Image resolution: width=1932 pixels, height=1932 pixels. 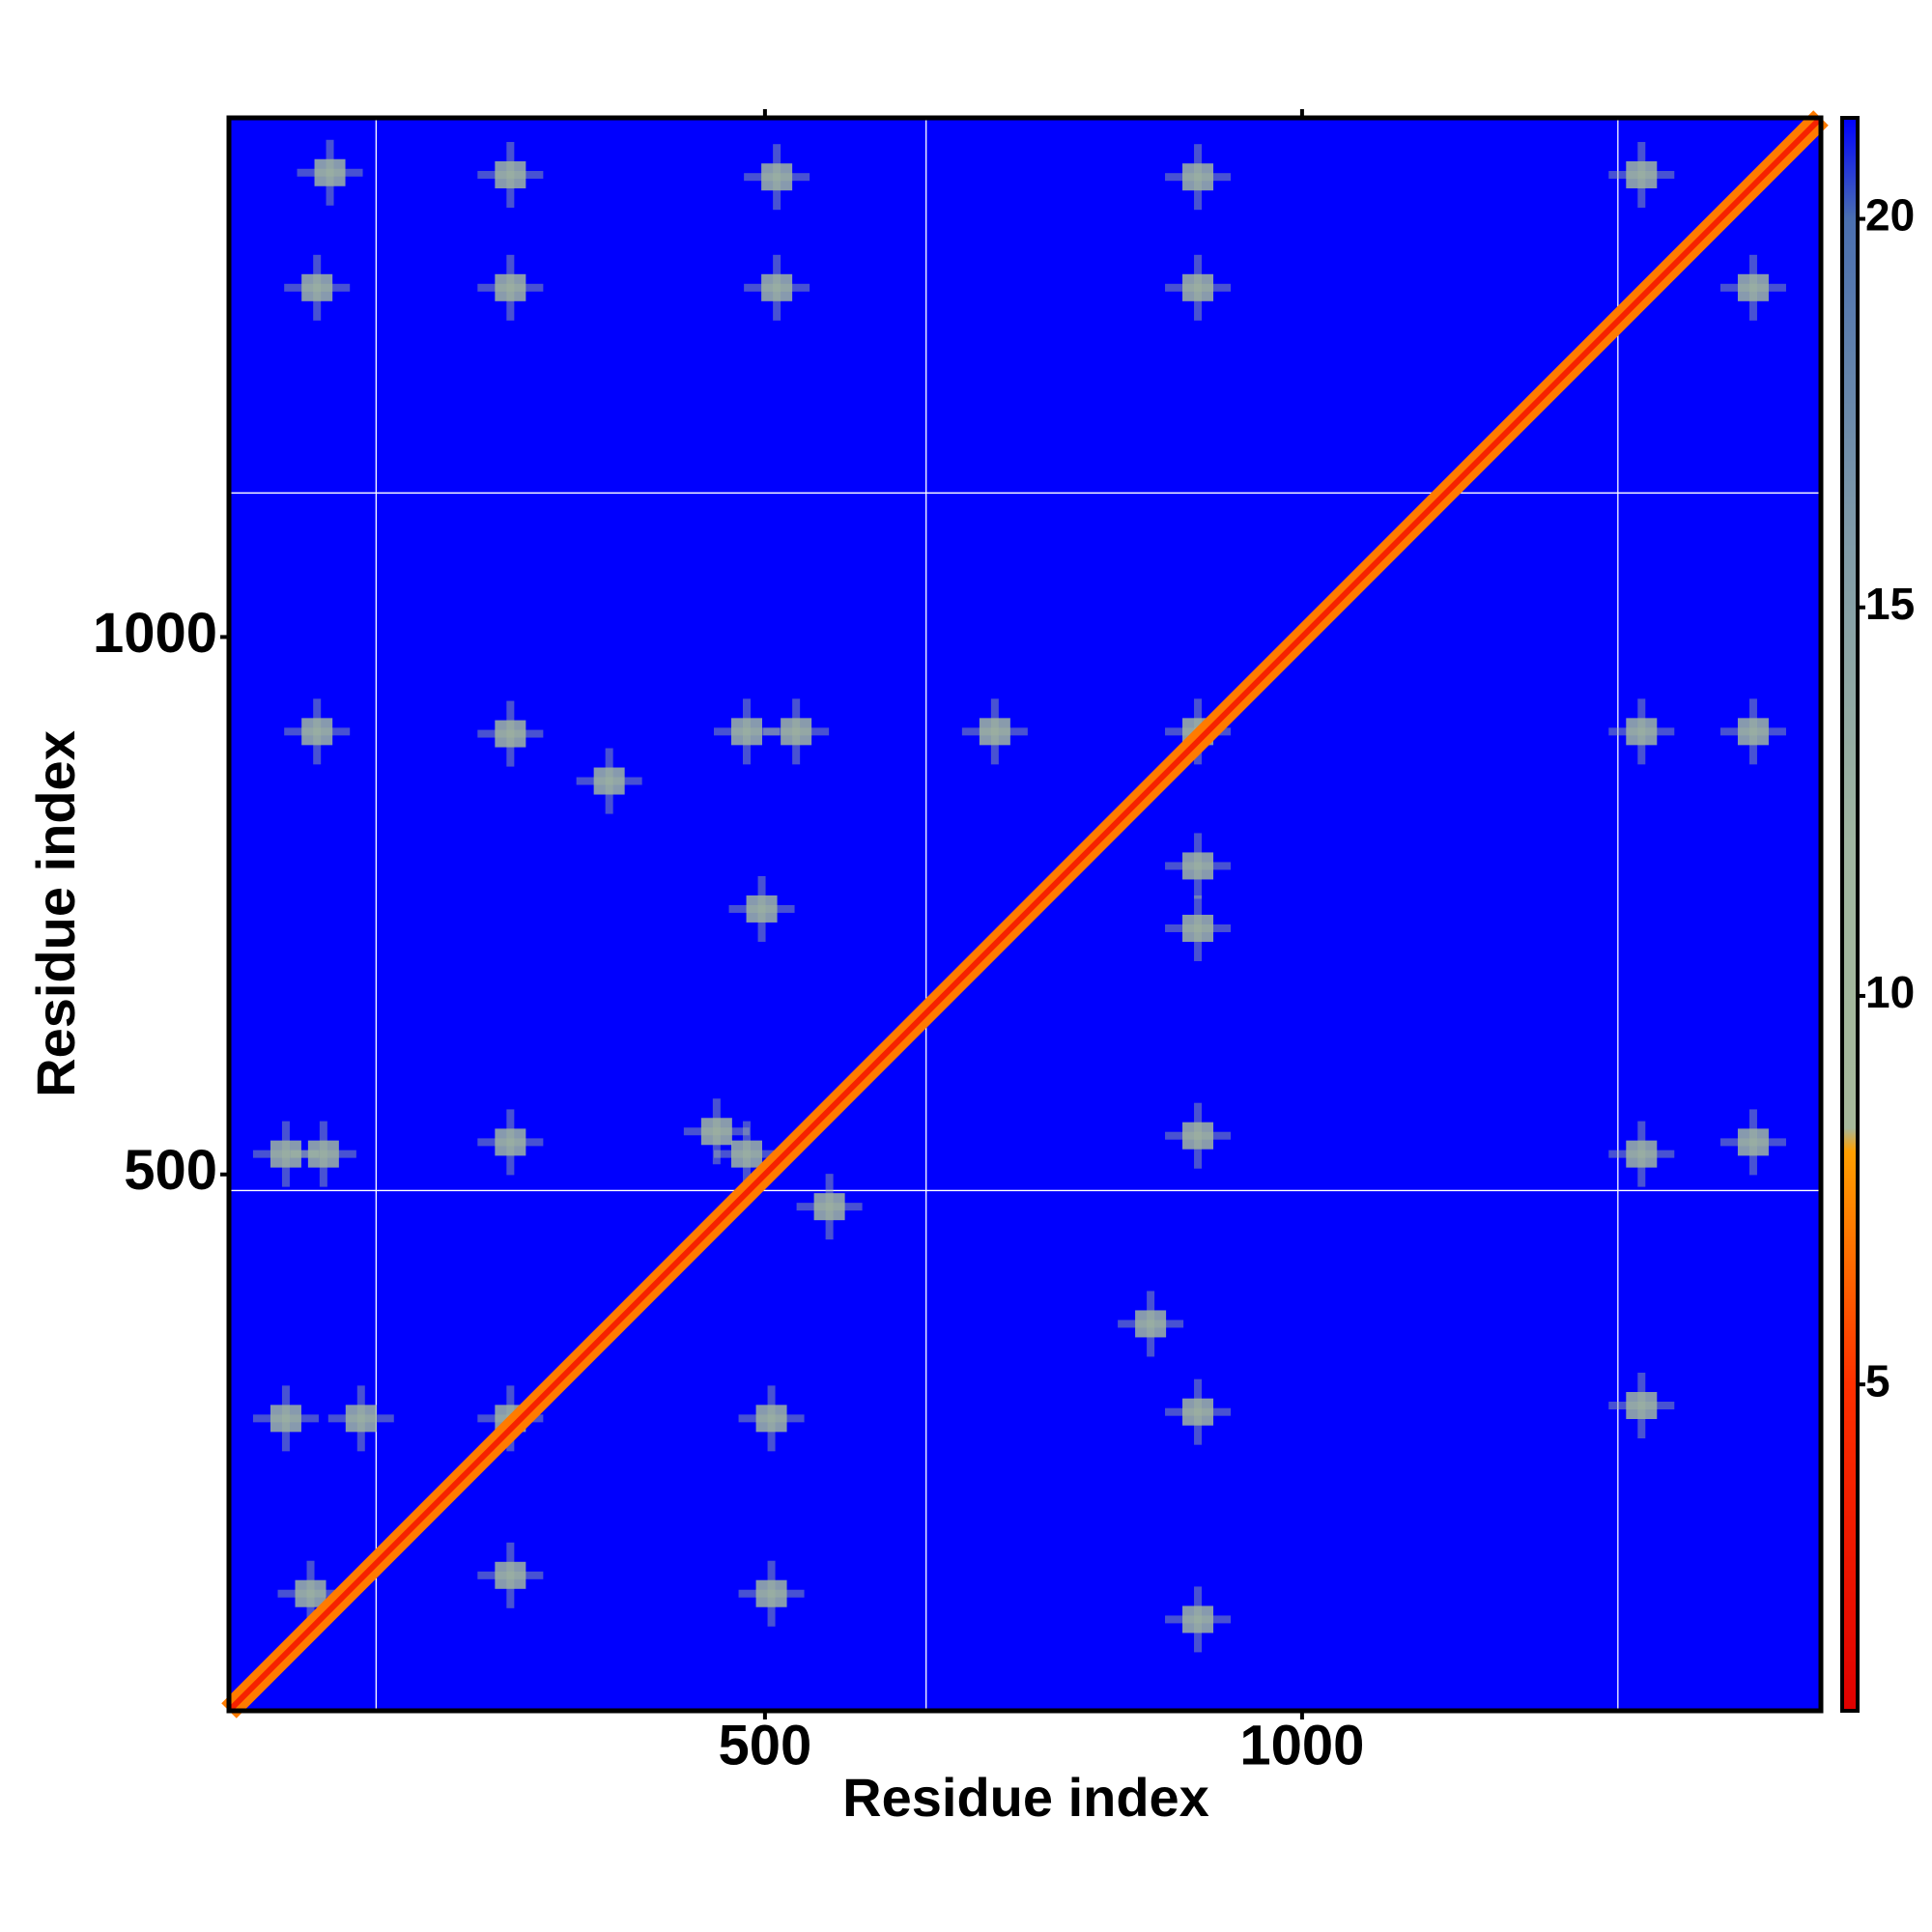 I want to click on x-tick-label: 500, so click(x=765, y=1745).